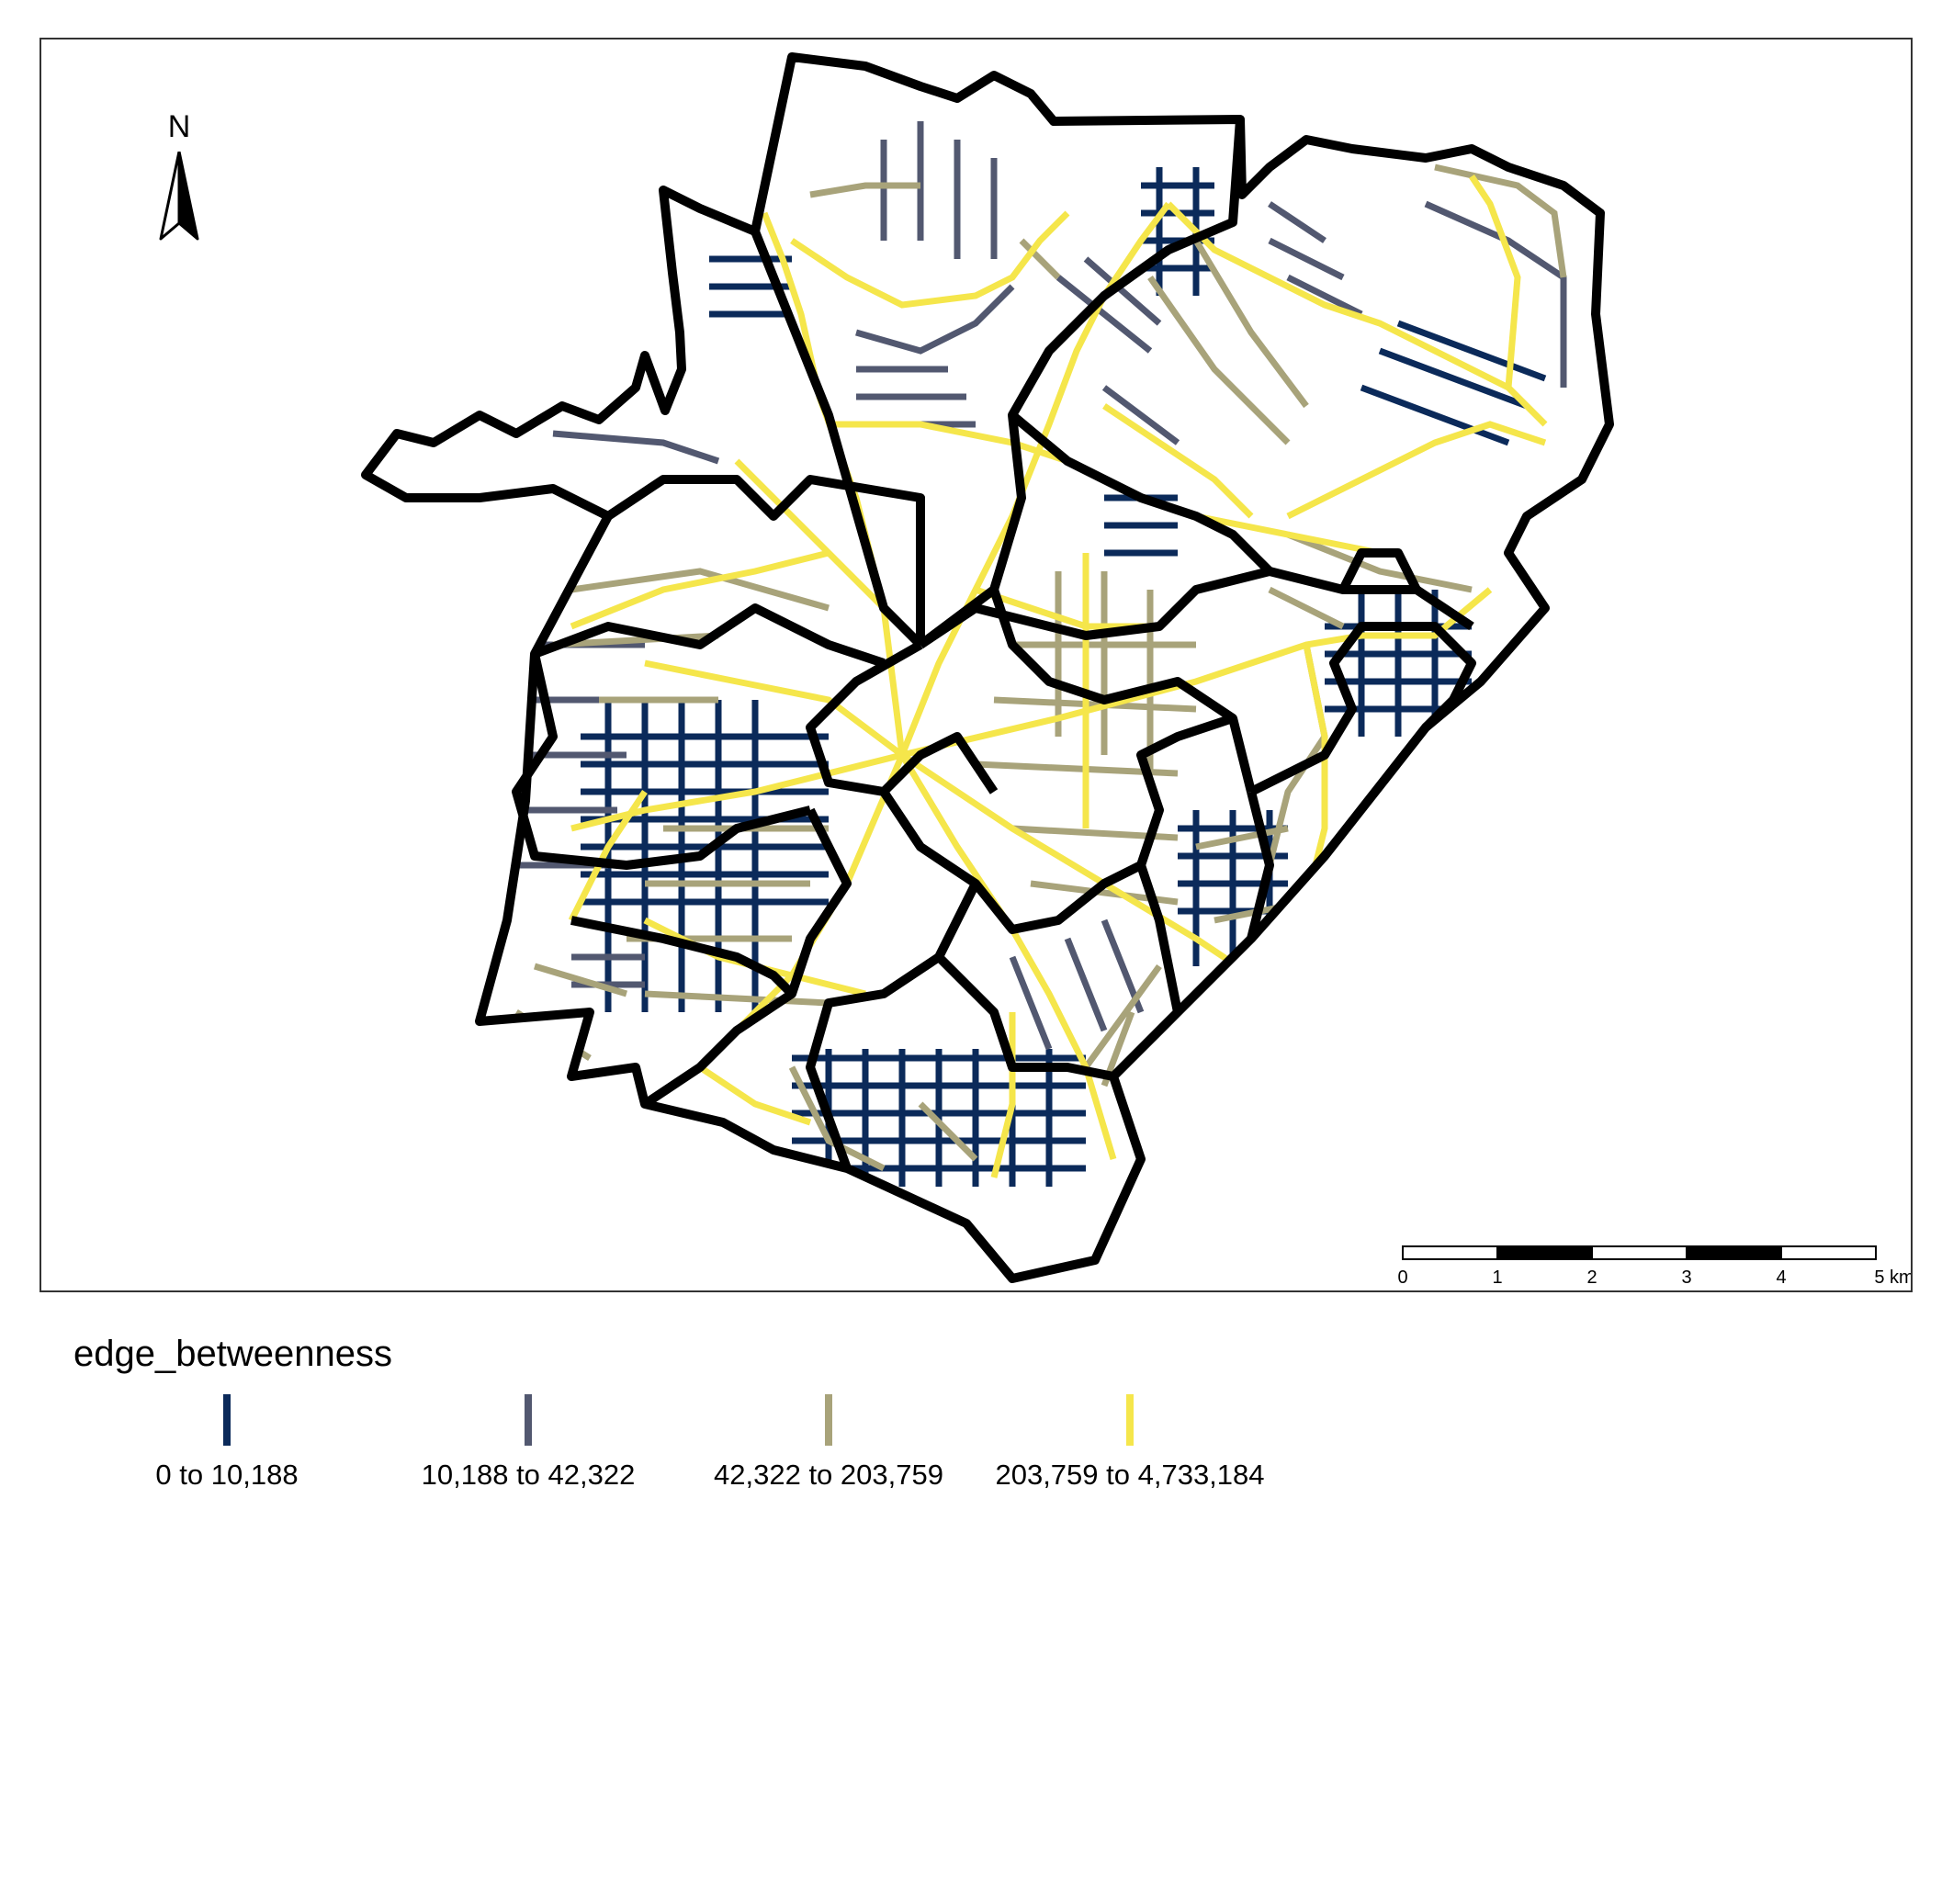 The height and width of the screenshot is (1904, 1953). Describe the element at coordinates (1639, 1252) in the screenshot. I see `scale-bar-graphic` at that location.